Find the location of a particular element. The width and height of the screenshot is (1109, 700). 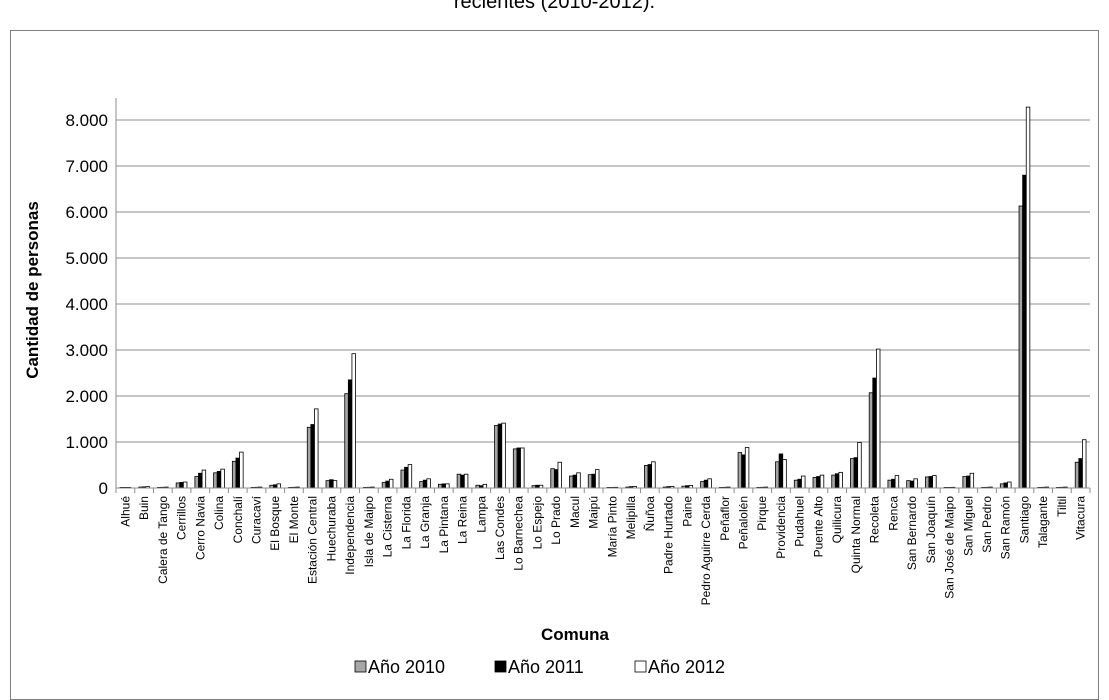

x-tick-label: El Monte is located at coordinates (294, 520).